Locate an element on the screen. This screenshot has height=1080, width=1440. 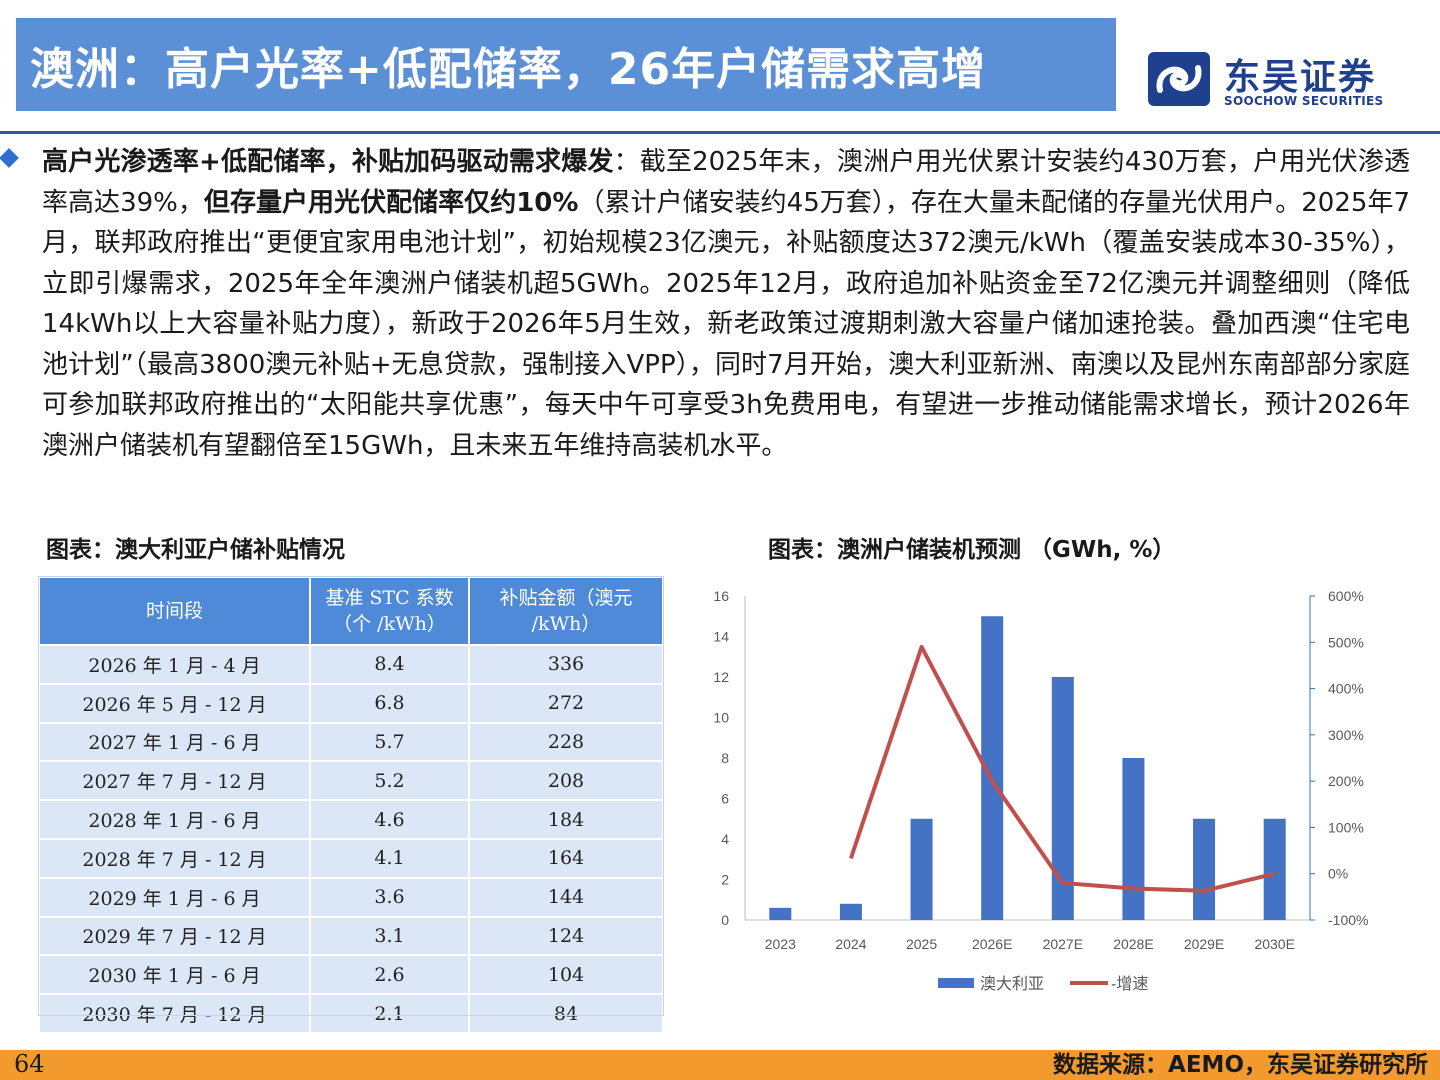
cell-subsidy: 144 is located at coordinates (566, 897).